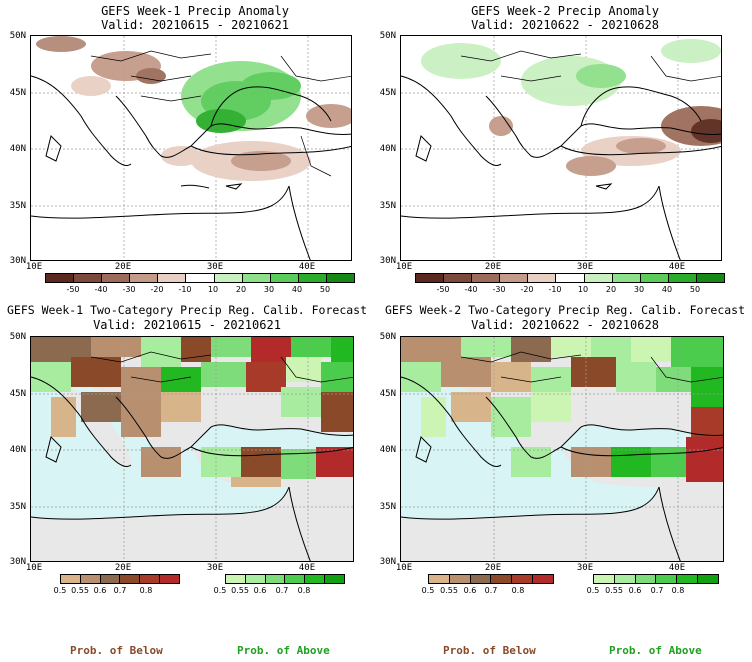  Describe the element at coordinates (555, 289) in the screenshot. I see `colorbar-label: -10` at that location.